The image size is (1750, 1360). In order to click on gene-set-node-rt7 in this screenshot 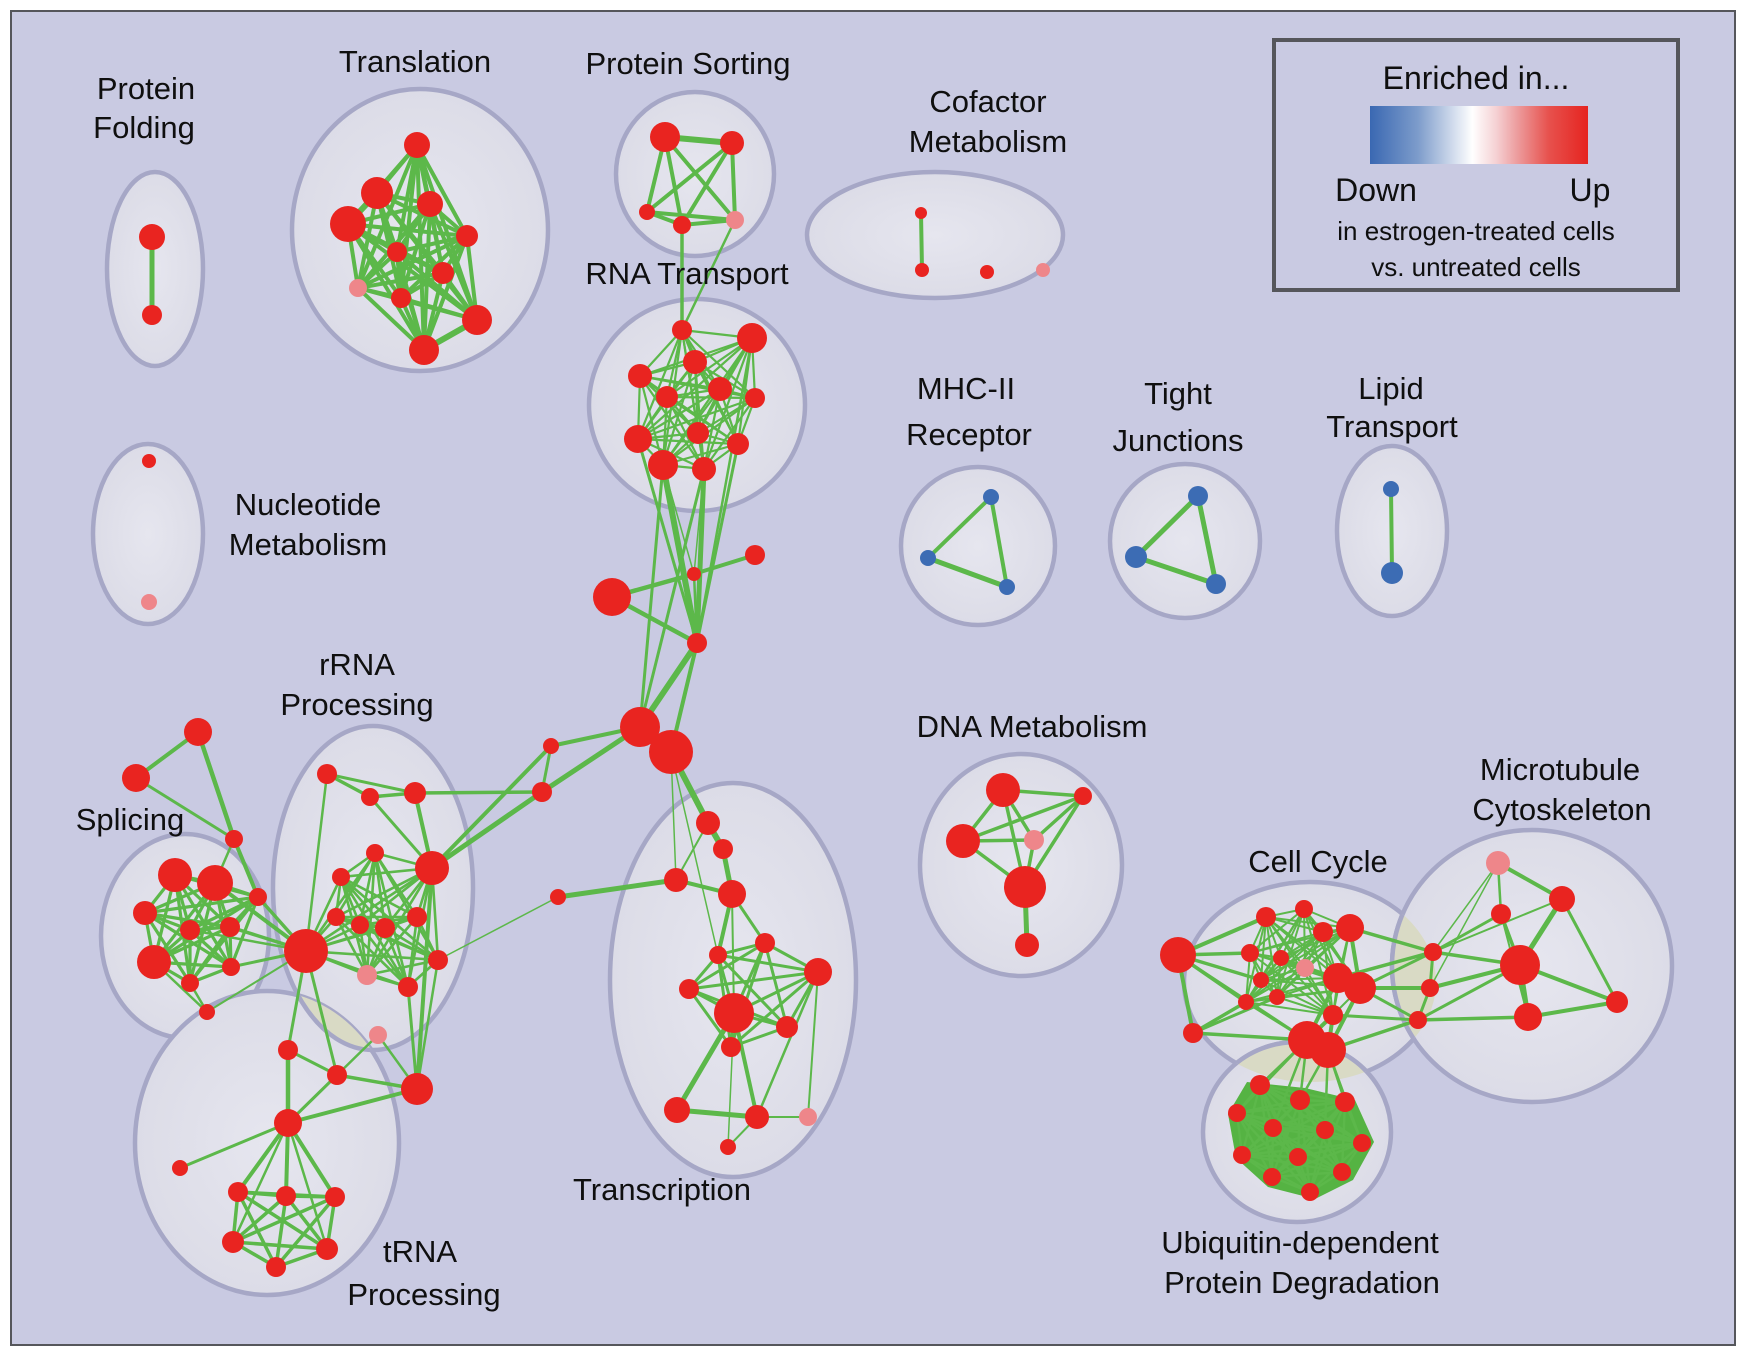, I will do `click(755, 398)`.